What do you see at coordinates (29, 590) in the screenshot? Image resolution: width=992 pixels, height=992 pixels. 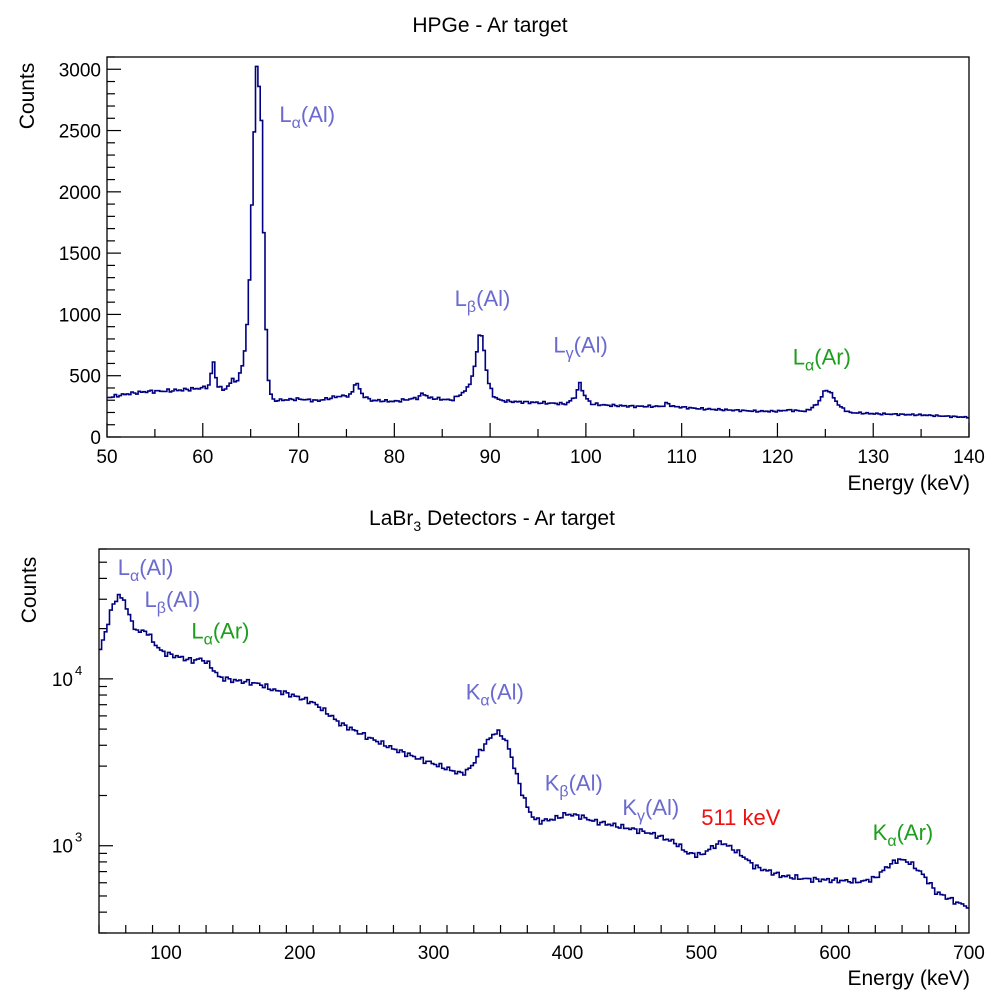 I see `labr3-y-axis-label: Counts` at bounding box center [29, 590].